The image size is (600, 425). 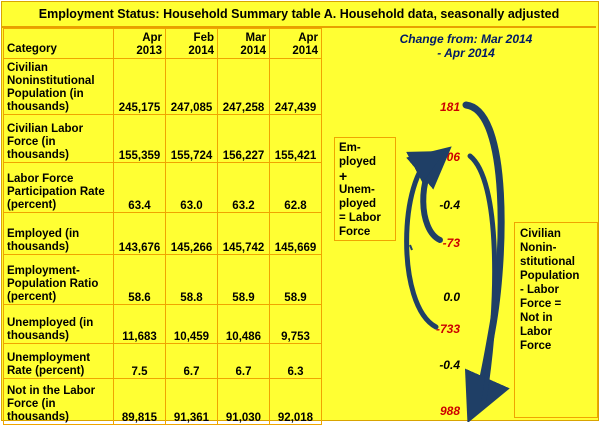 I want to click on col-year: 2013, so click(x=149, y=51).